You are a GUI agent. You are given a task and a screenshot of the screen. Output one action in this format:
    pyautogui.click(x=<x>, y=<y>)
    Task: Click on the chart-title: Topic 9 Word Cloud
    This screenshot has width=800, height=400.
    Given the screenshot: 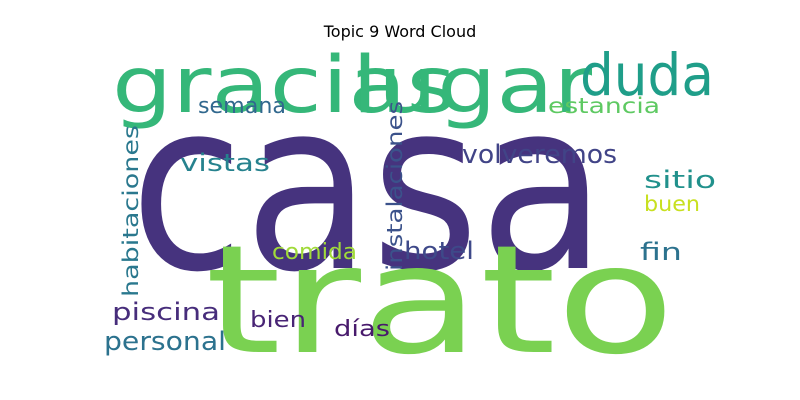 What is the action you would take?
    pyautogui.click(x=400, y=31)
    